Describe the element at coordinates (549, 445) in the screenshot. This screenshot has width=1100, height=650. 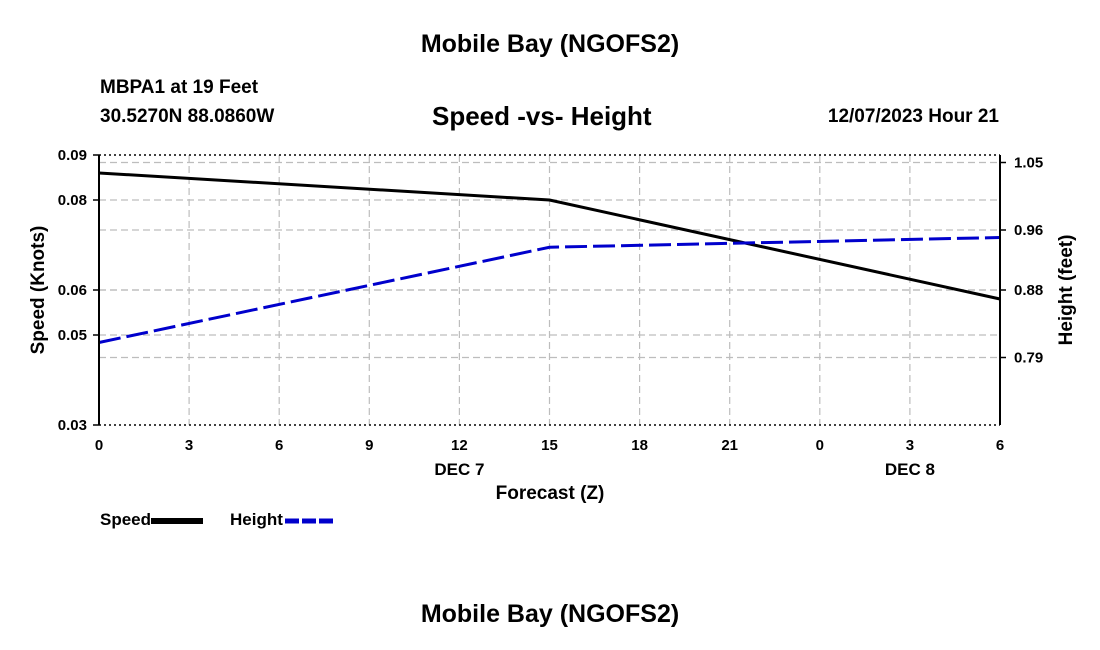
I see `x-tick-label: 15` at that location.